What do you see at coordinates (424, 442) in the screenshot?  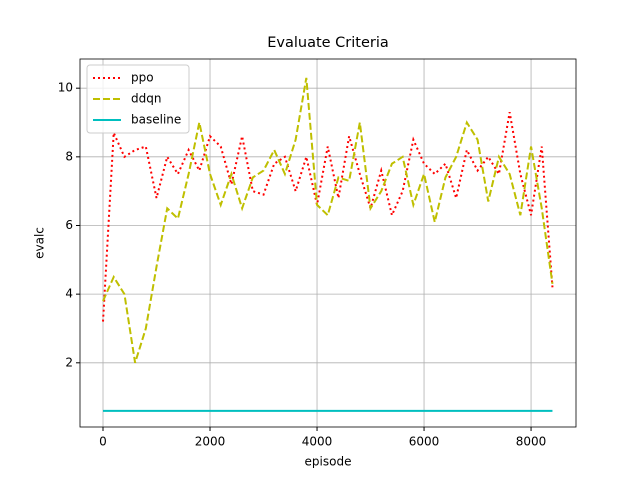 I see `x-tick-label: 6000` at bounding box center [424, 442].